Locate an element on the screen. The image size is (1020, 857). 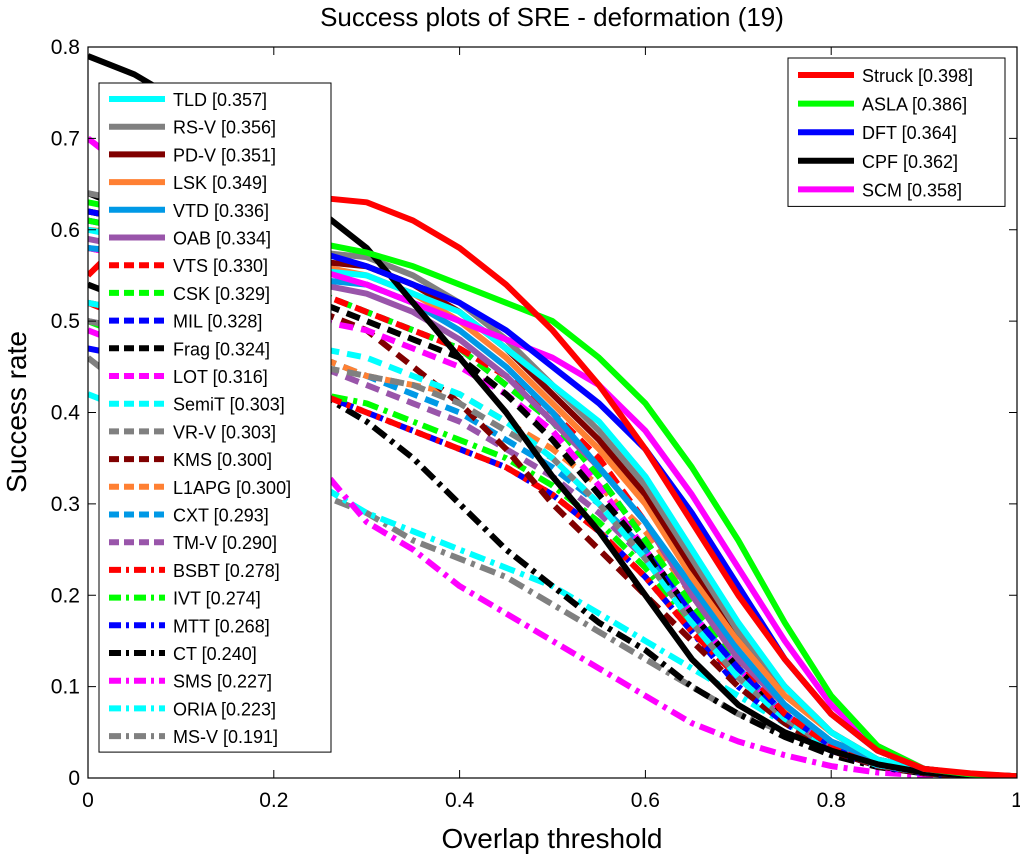
legend-label-l1apg: L1APG [0.300] is located at coordinates (232, 488).